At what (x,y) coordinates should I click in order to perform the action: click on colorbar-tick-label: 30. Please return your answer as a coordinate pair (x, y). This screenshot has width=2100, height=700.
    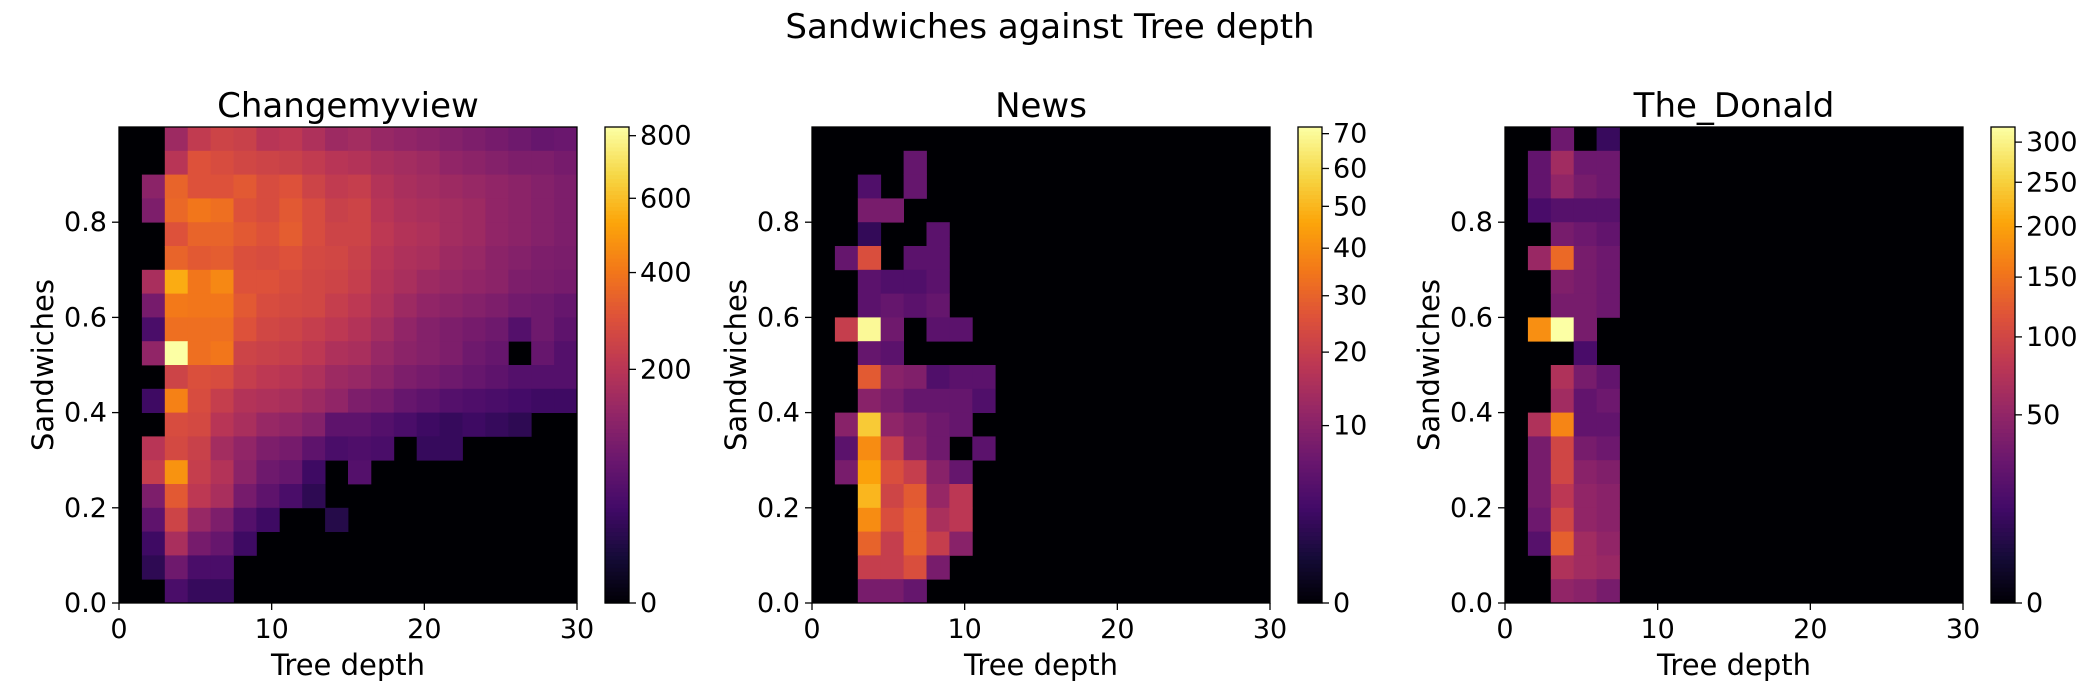
    Looking at the image, I should click on (1350, 296).